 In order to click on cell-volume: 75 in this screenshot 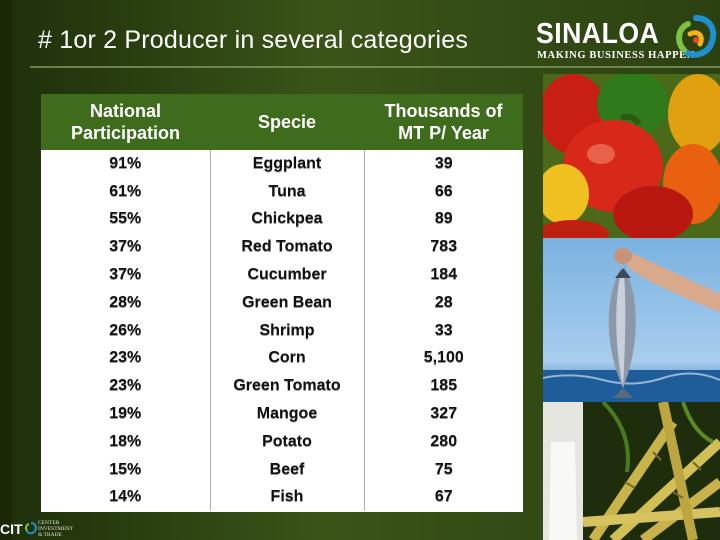, I will do `click(443, 469)`.